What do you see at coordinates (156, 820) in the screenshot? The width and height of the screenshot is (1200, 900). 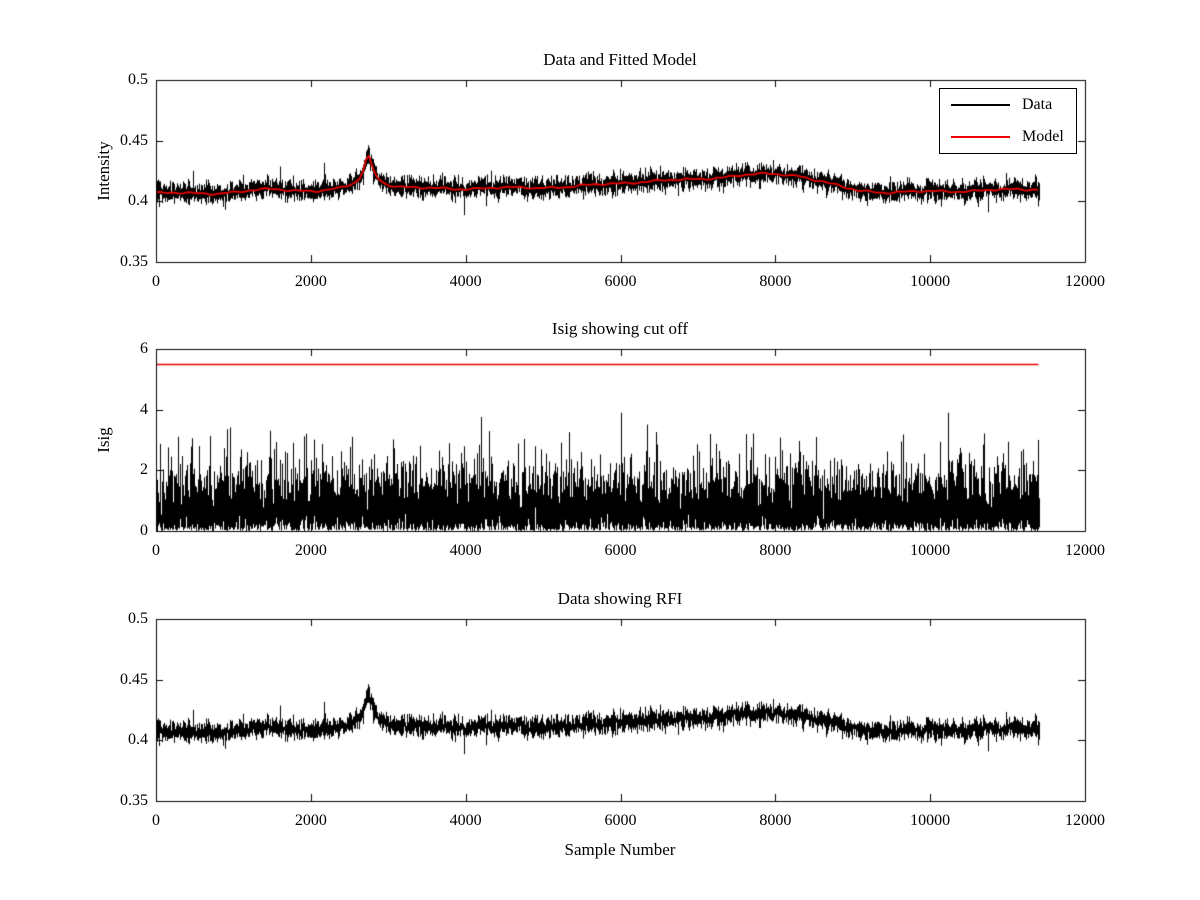 I see `subplot3-xtick-label: 0` at bounding box center [156, 820].